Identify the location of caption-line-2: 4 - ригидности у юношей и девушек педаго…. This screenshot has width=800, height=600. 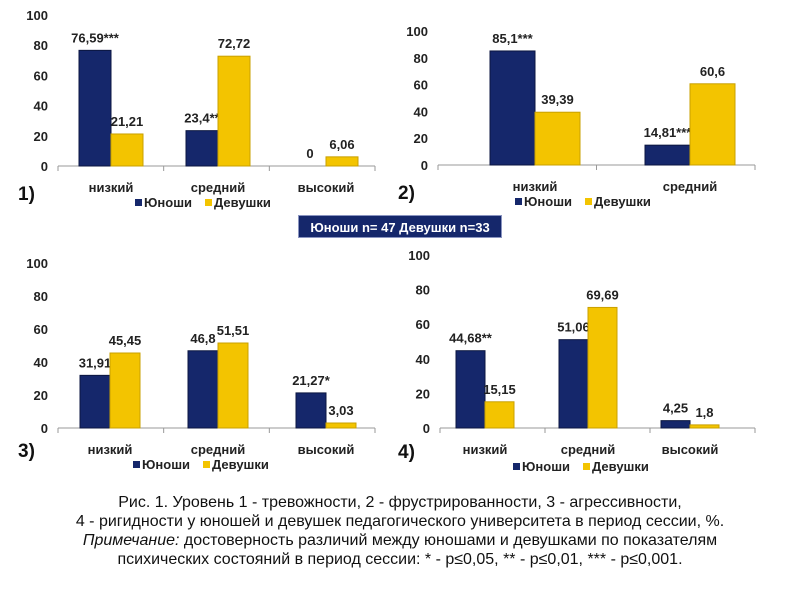
(400, 521).